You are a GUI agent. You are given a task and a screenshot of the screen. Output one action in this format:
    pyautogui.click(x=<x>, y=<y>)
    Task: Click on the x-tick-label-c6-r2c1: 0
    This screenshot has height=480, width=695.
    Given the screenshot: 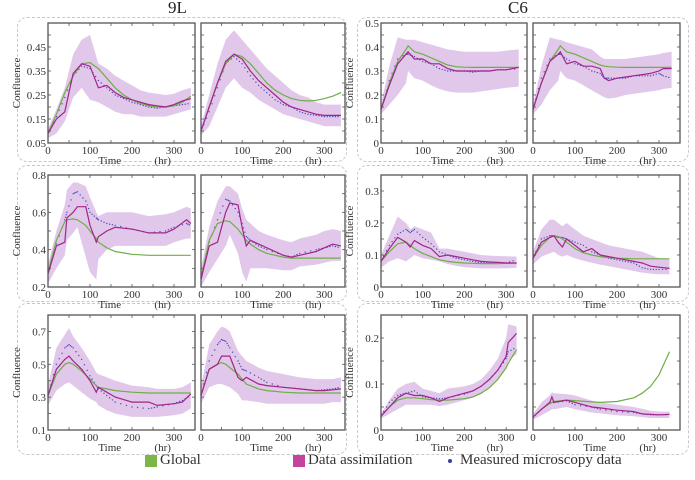 What is the action you would take?
    pyautogui.click(x=381, y=295)
    